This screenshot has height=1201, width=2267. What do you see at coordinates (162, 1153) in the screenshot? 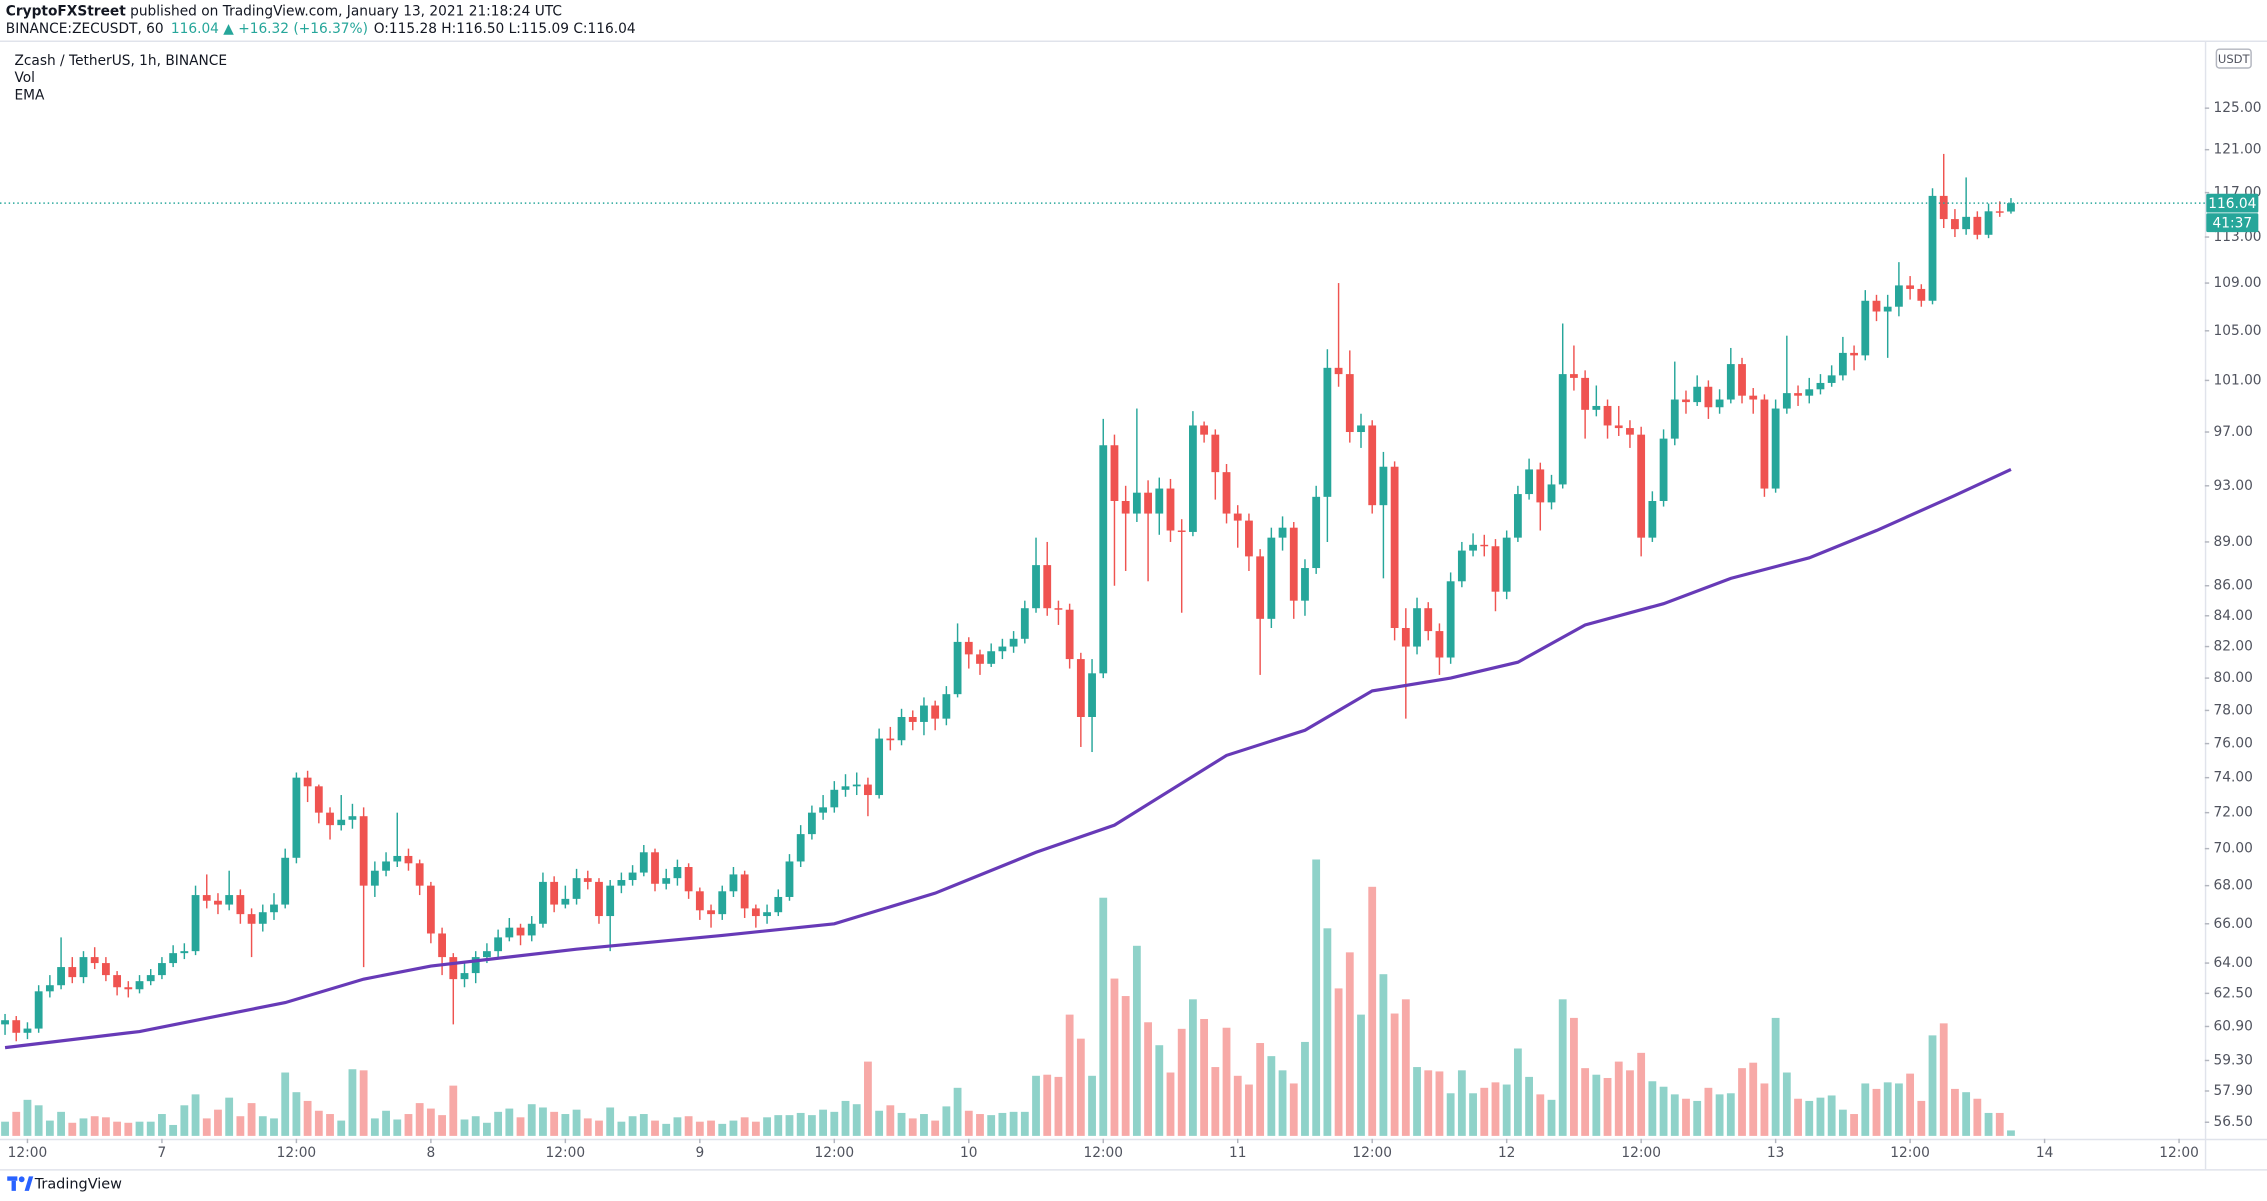
I see `x-tick-label: 7` at bounding box center [162, 1153].